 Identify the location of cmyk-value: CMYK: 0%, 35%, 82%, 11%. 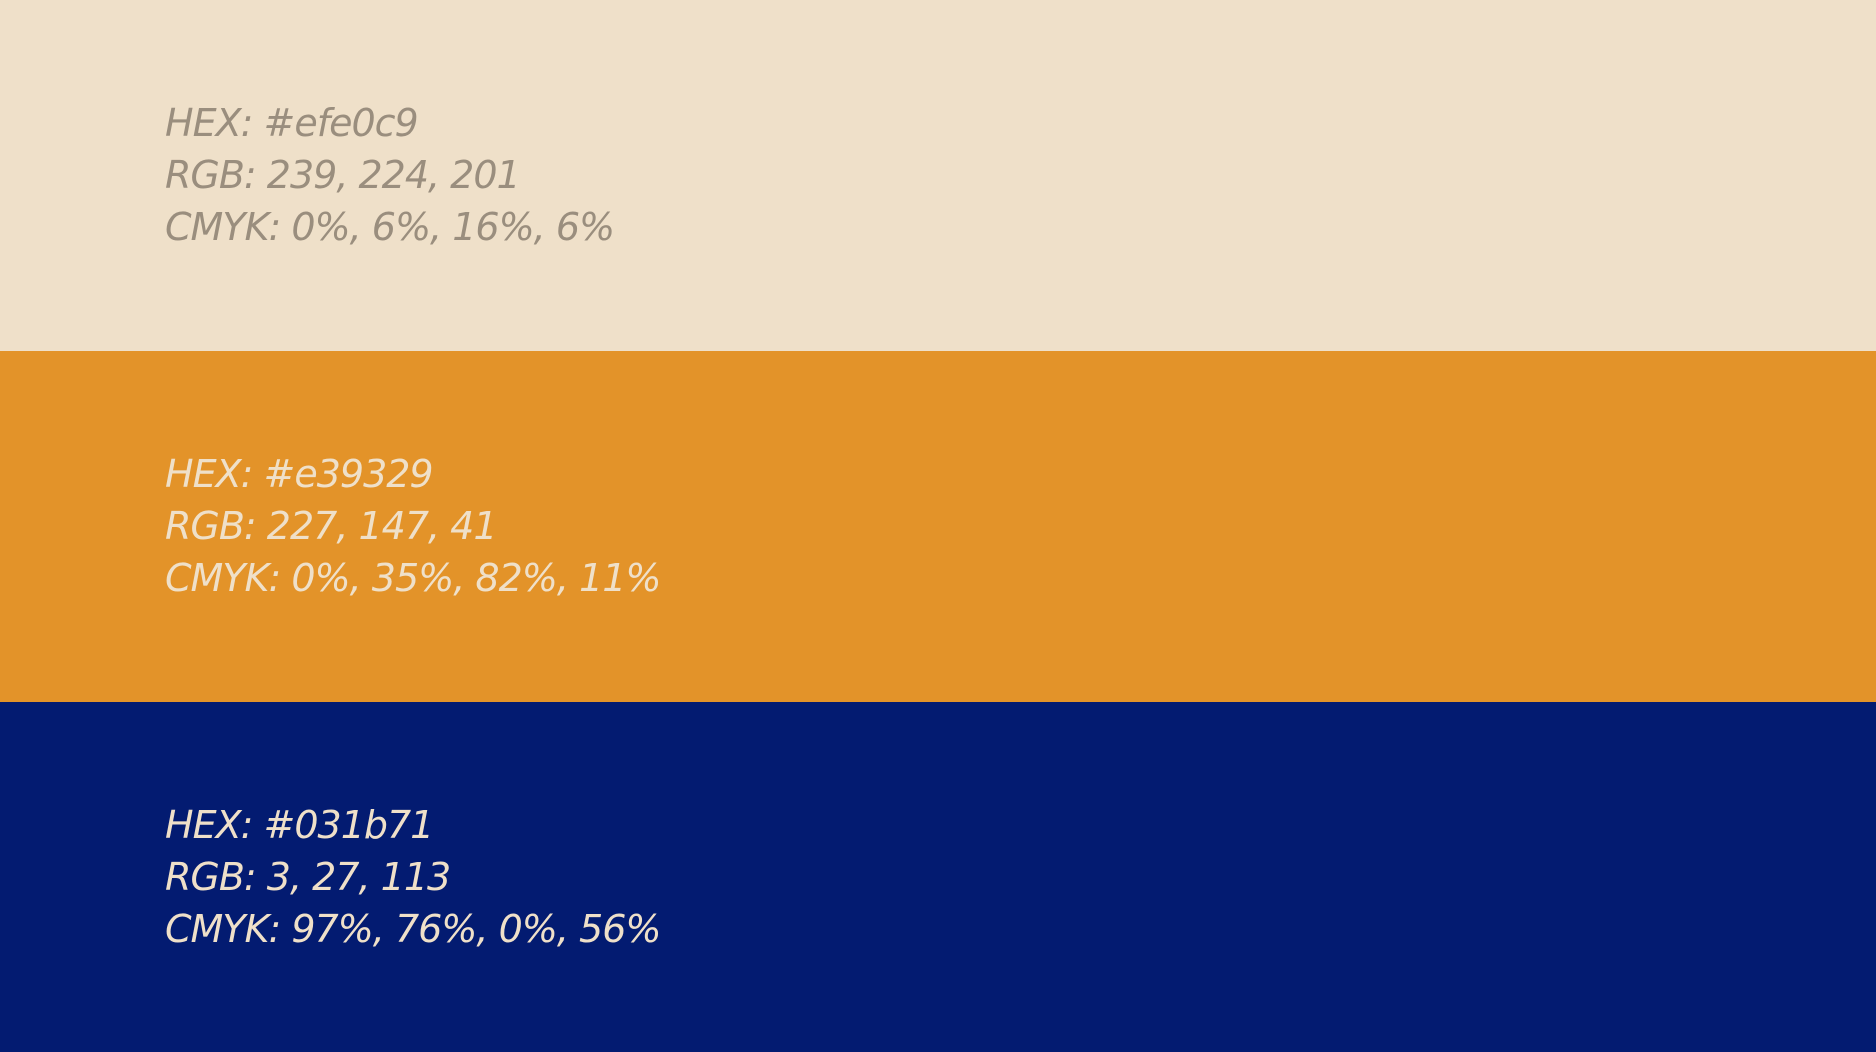
(413, 578).